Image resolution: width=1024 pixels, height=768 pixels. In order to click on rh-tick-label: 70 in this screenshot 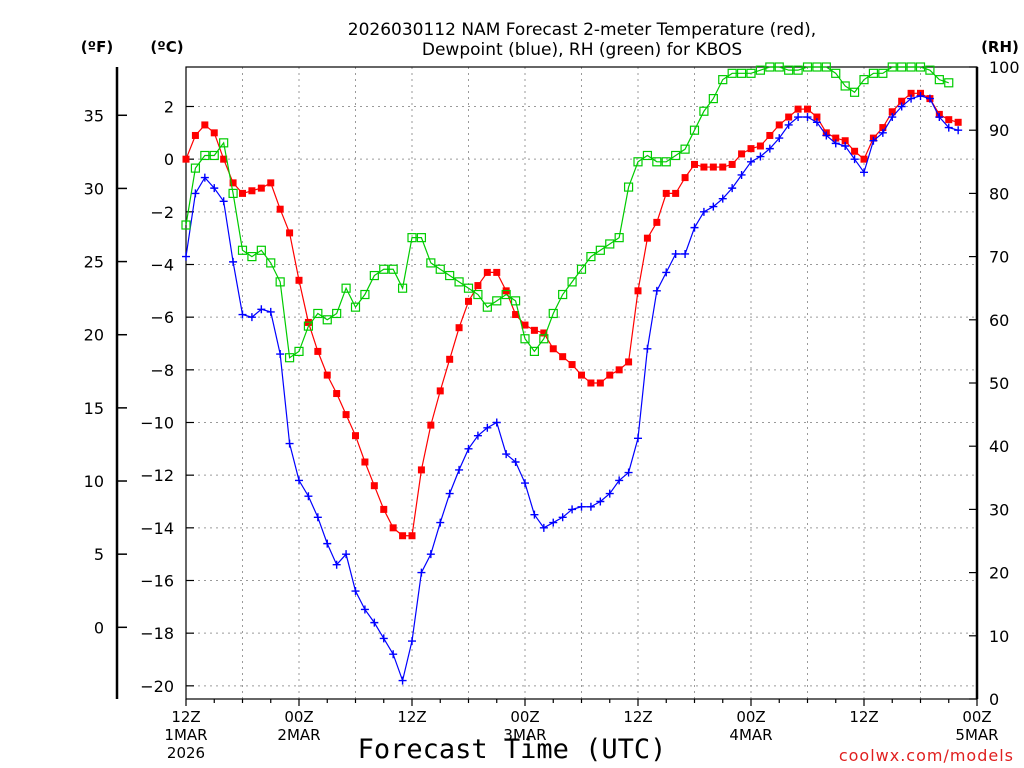, I will do `click(999, 257)`.